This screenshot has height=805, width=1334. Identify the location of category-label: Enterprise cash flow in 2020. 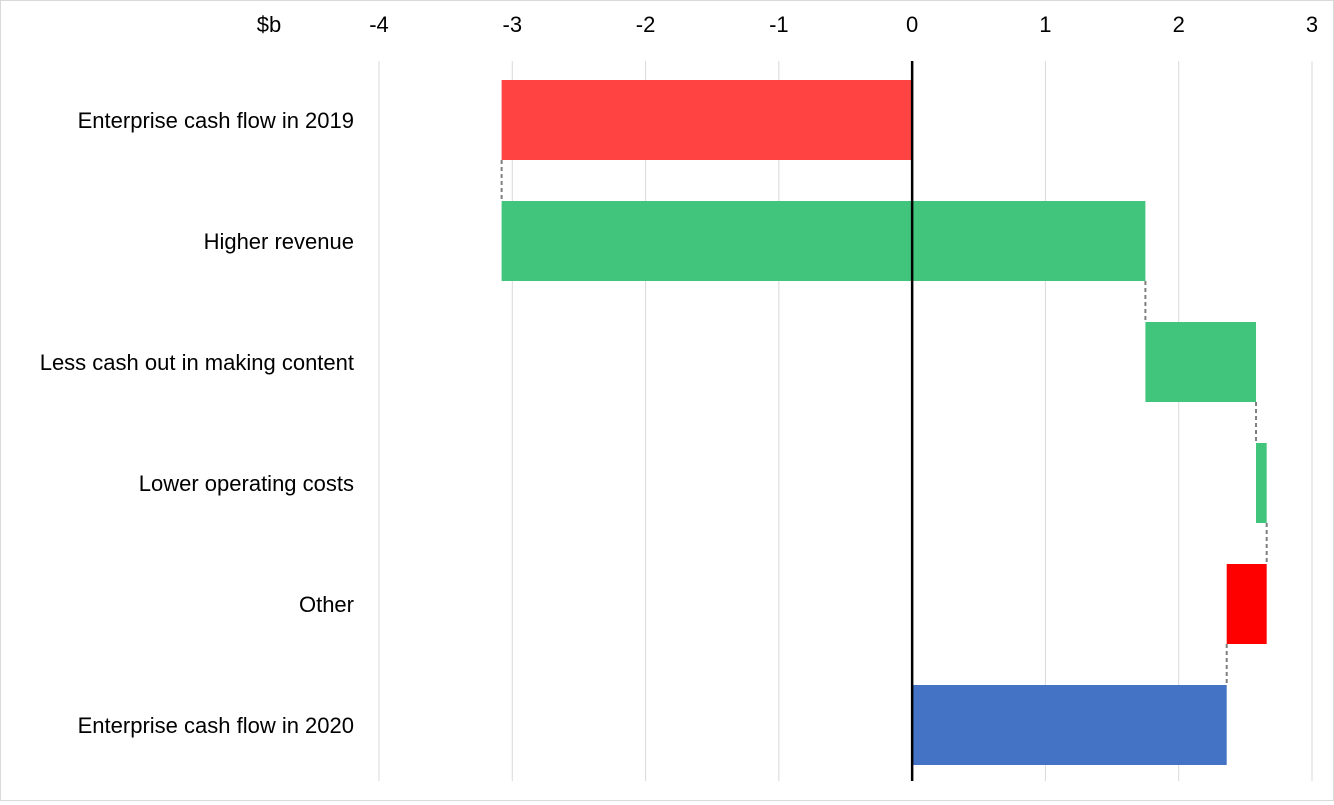
(216, 725).